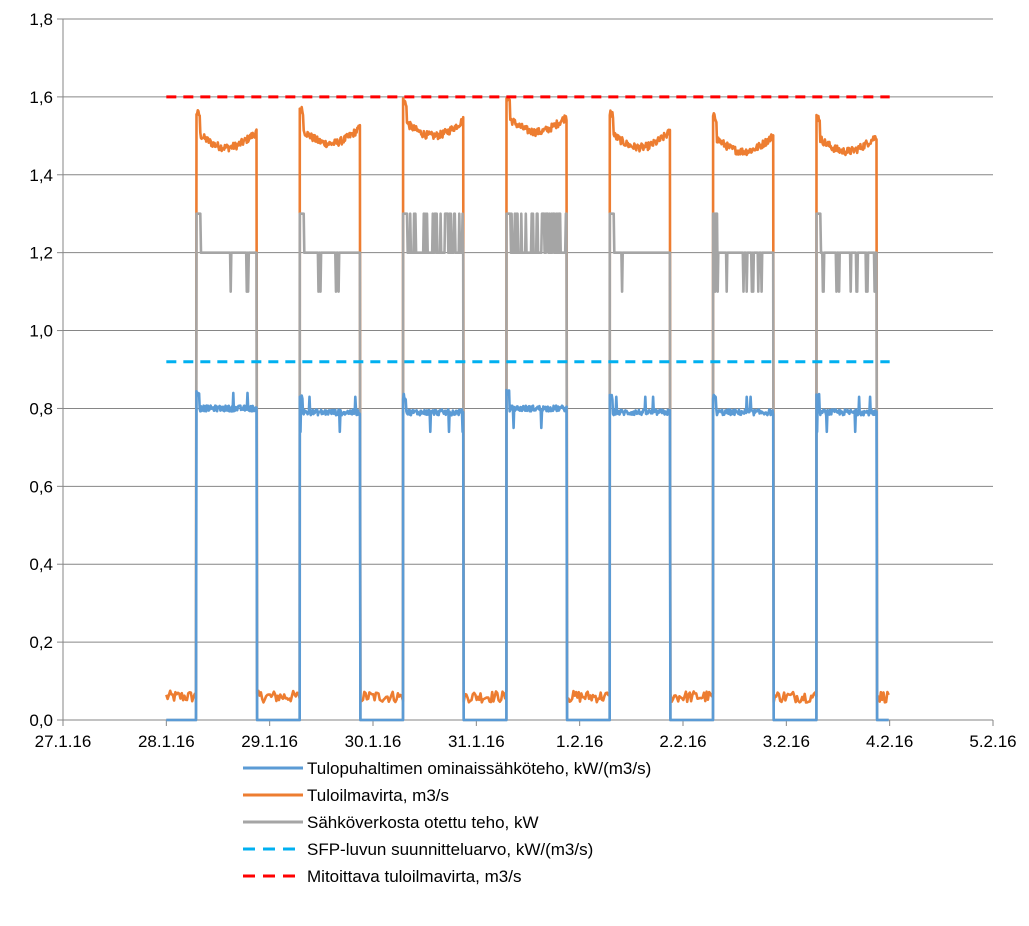 Image resolution: width=1029 pixels, height=926 pixels. I want to click on x-tick-label: 1.2.16, so click(579, 741).